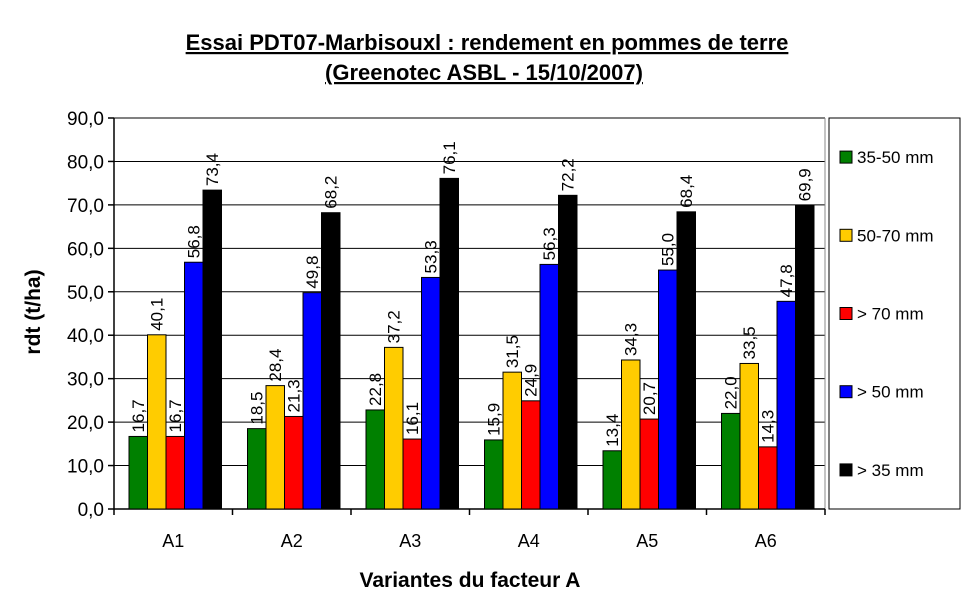 The height and width of the screenshot is (609, 970). Describe the element at coordinates (766, 541) in the screenshot. I see `x-category-label: A6` at that location.